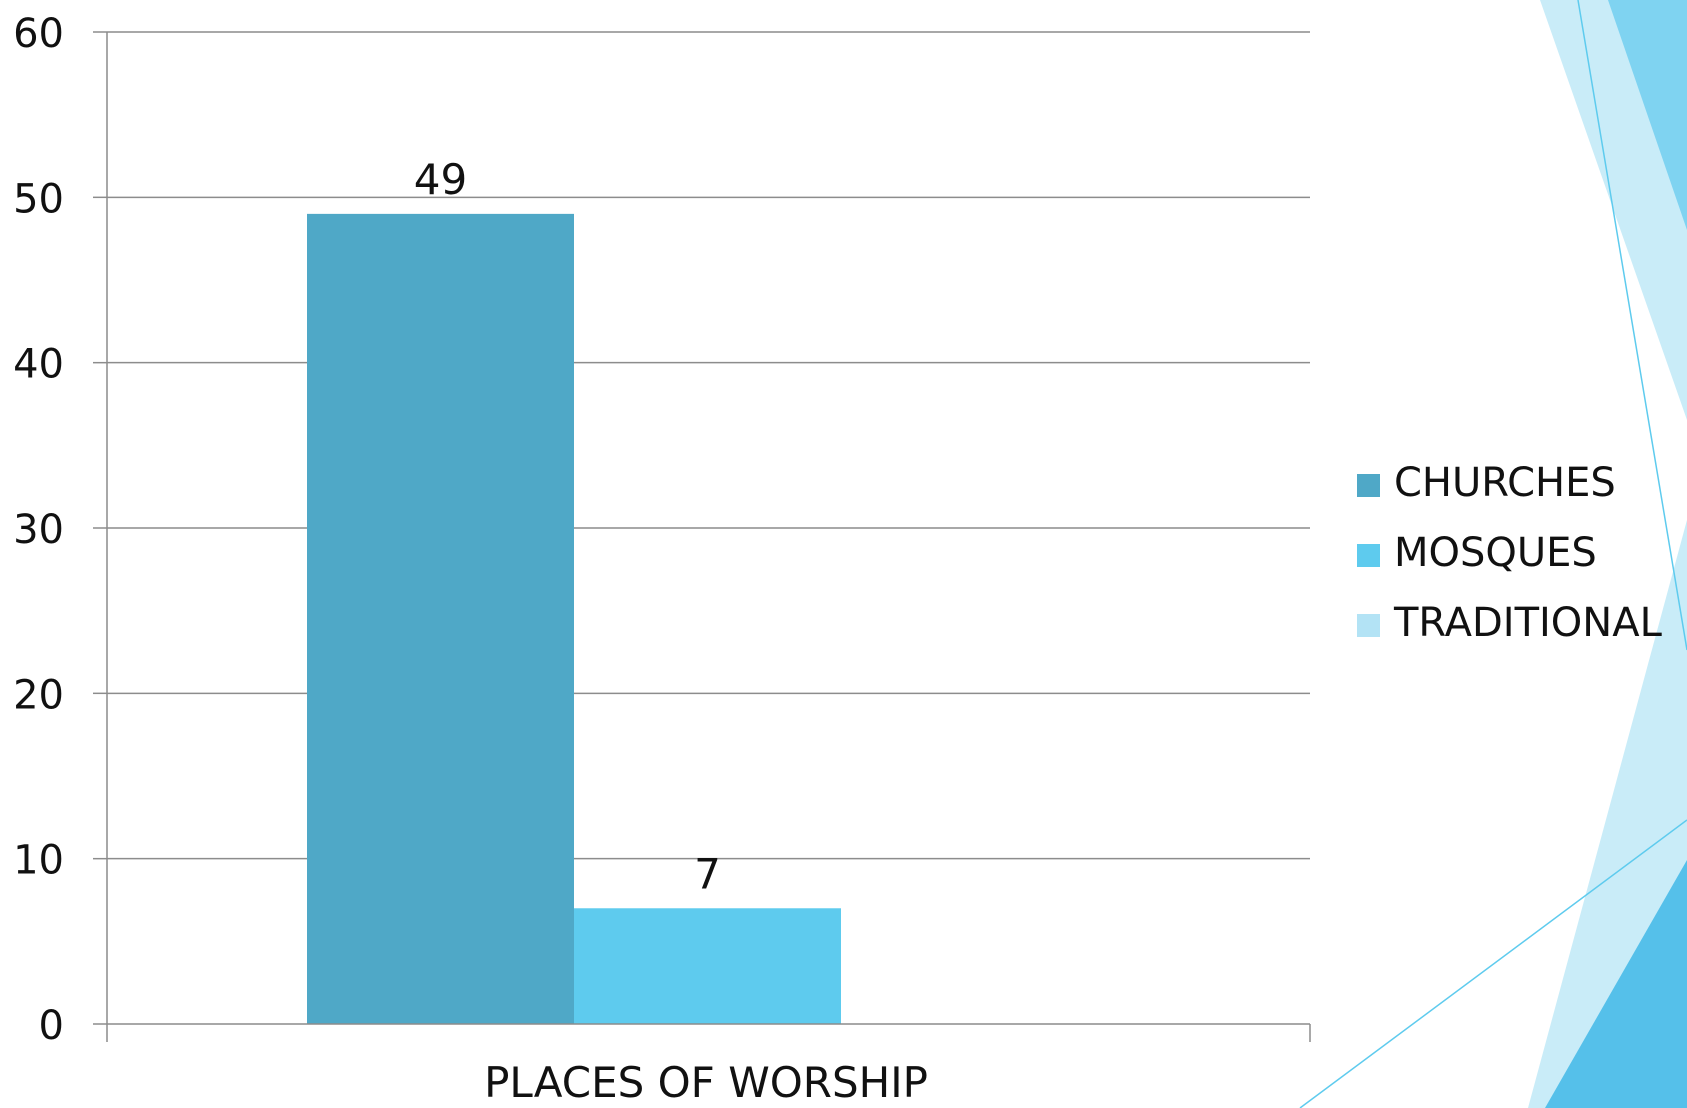  Describe the element at coordinates (38, 365) in the screenshot. I see `y-tick-label-40: 40` at that location.